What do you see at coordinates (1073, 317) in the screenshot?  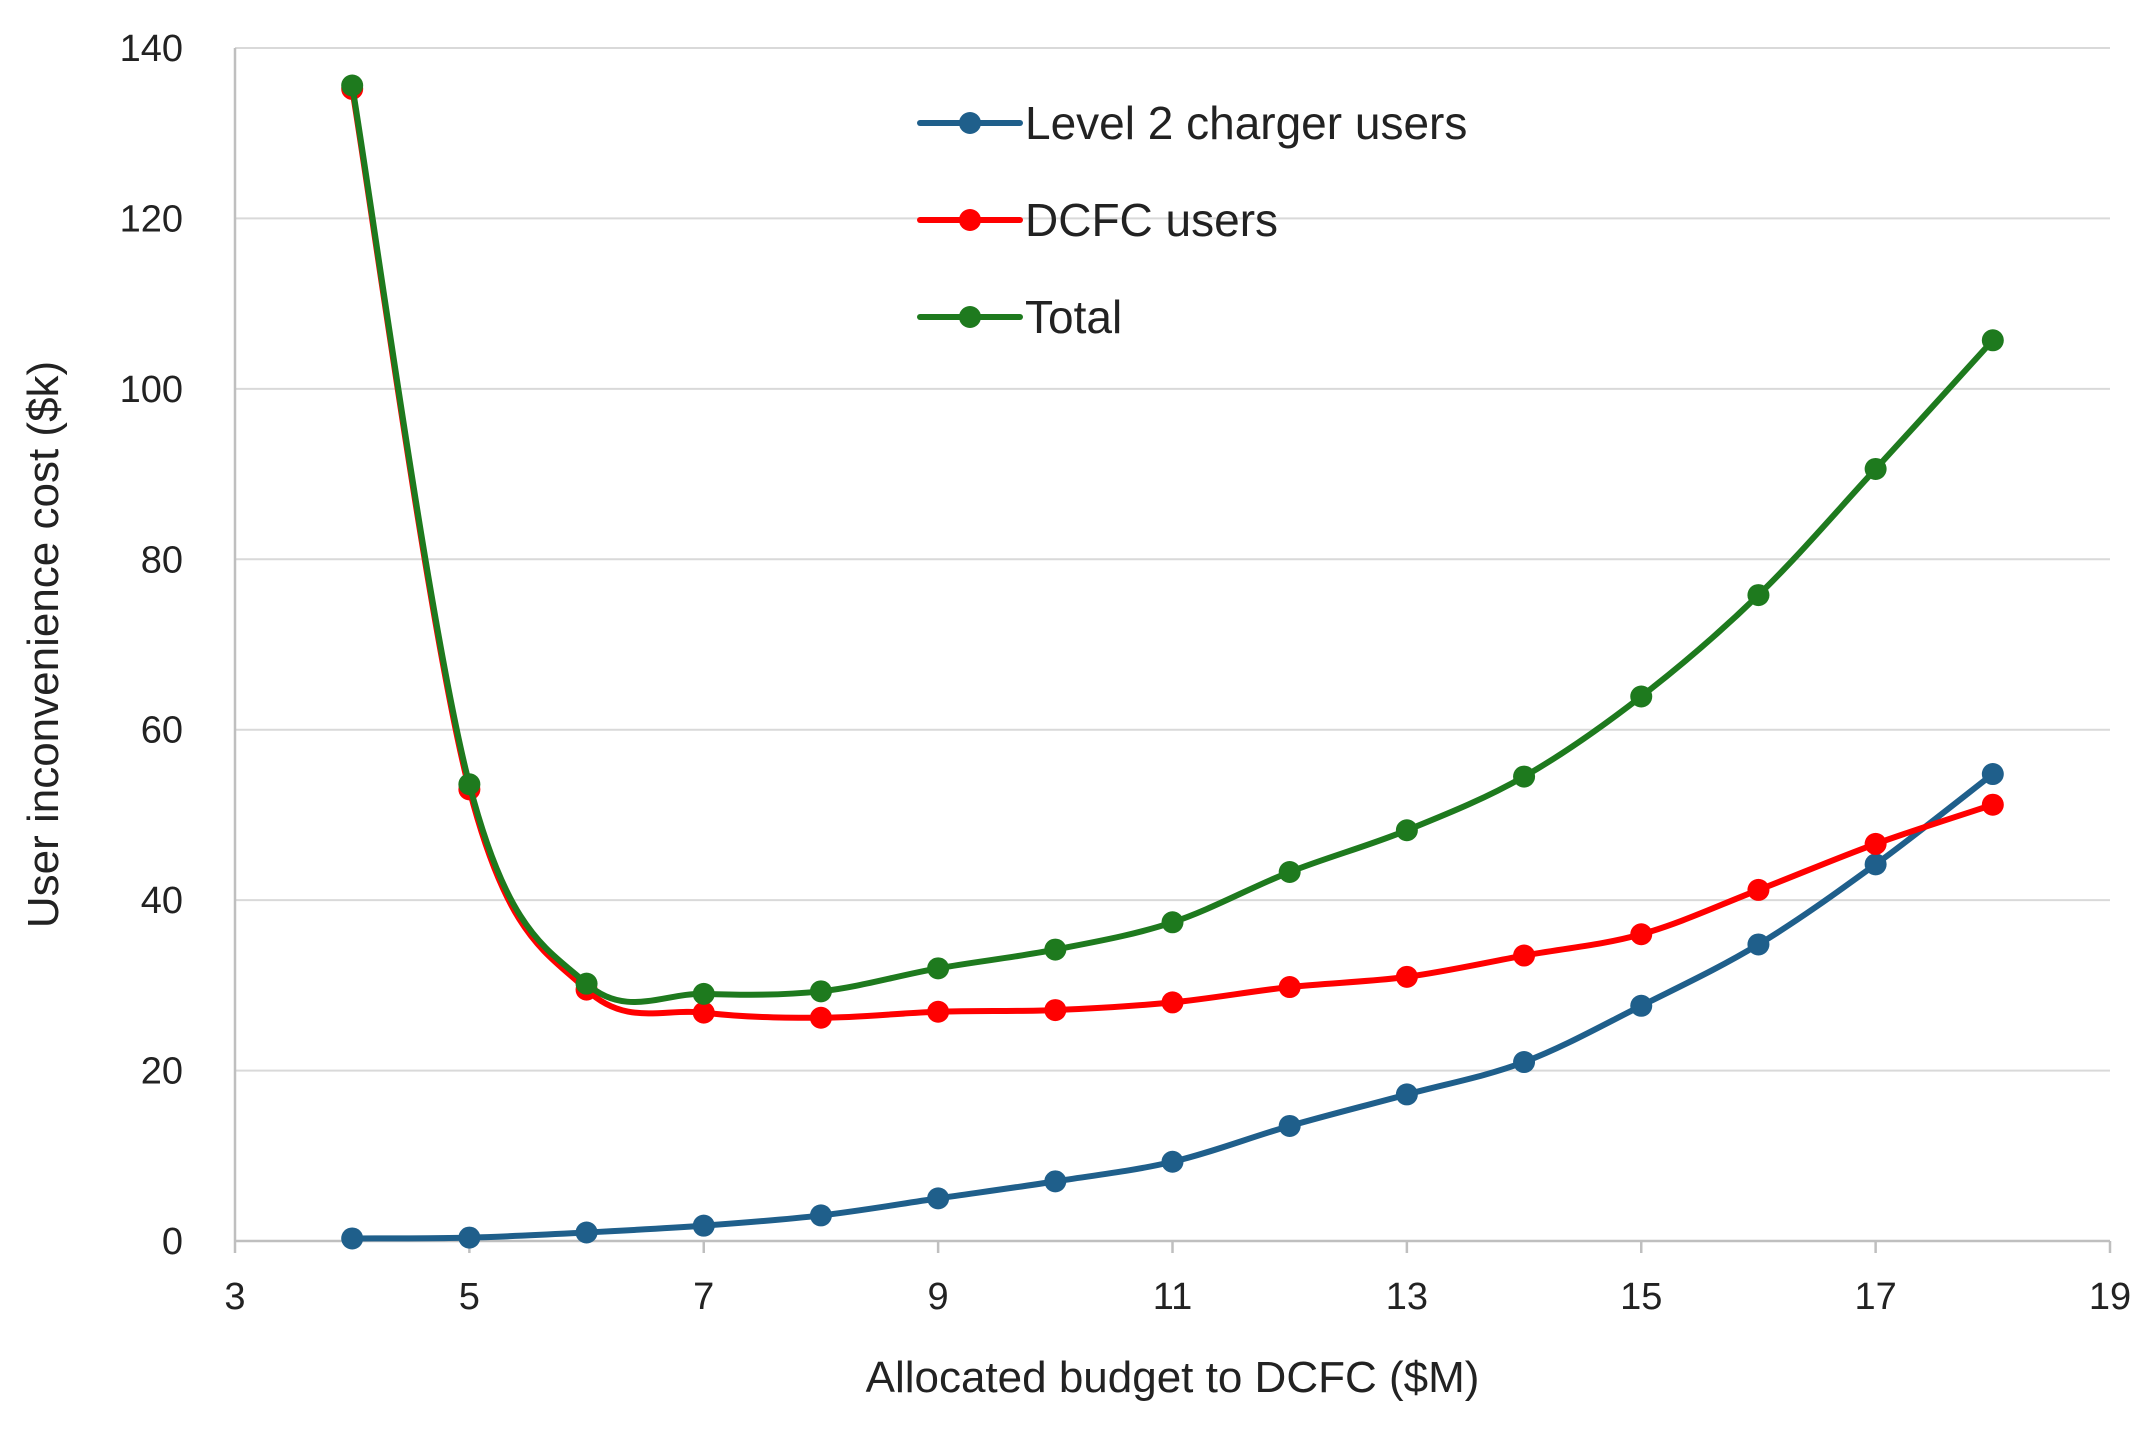 I see `legend-label: Total` at bounding box center [1073, 317].